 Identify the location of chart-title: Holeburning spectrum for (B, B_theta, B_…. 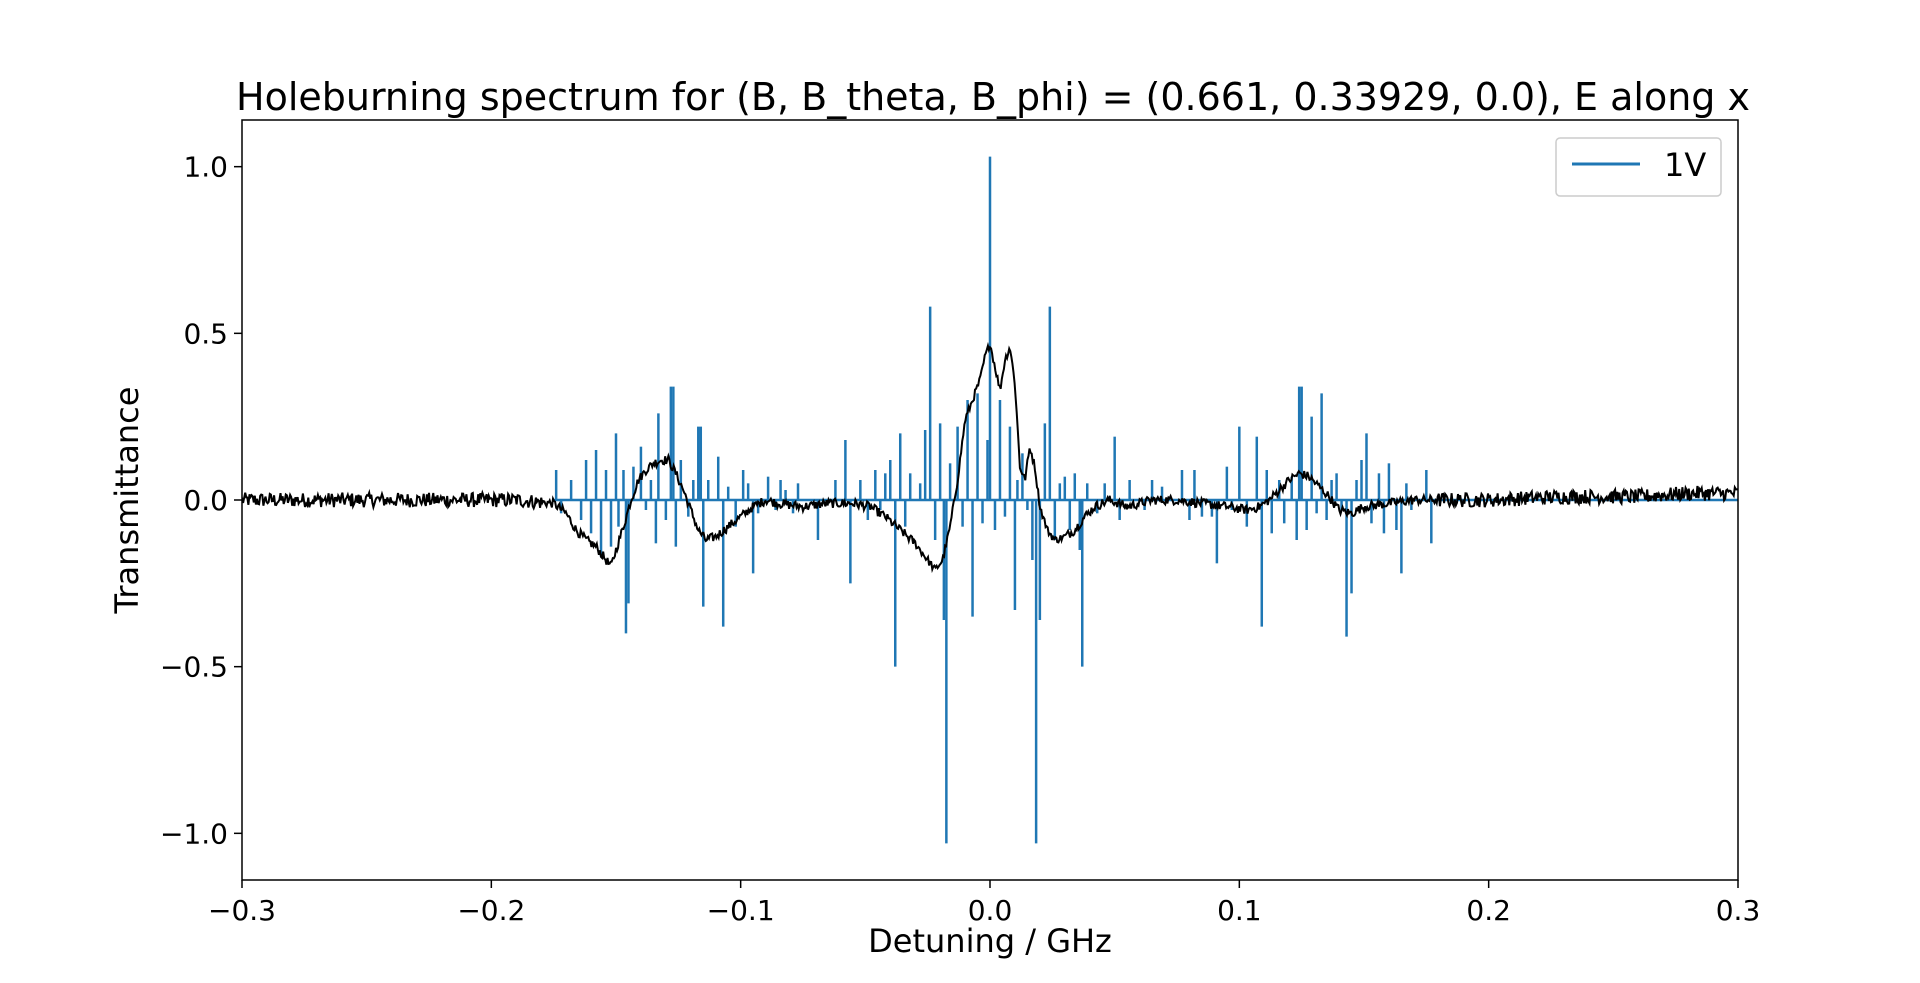
(993, 97).